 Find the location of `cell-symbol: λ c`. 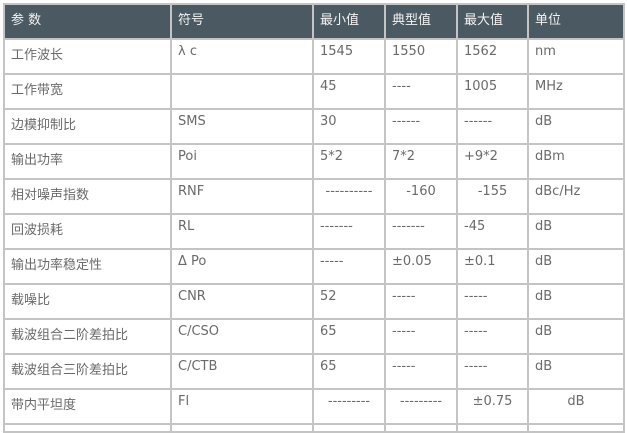

cell-symbol: λ c is located at coordinates (242, 56).